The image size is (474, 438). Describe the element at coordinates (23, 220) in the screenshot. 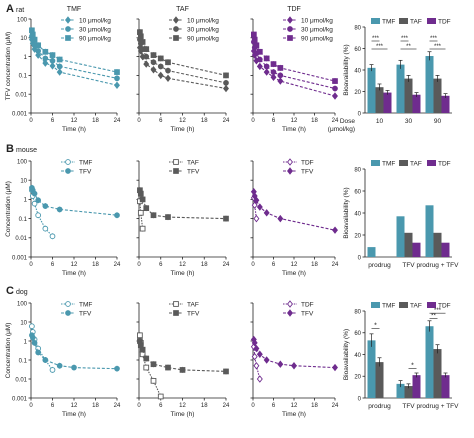

I see `y-tick-label: 0.1` at that location.